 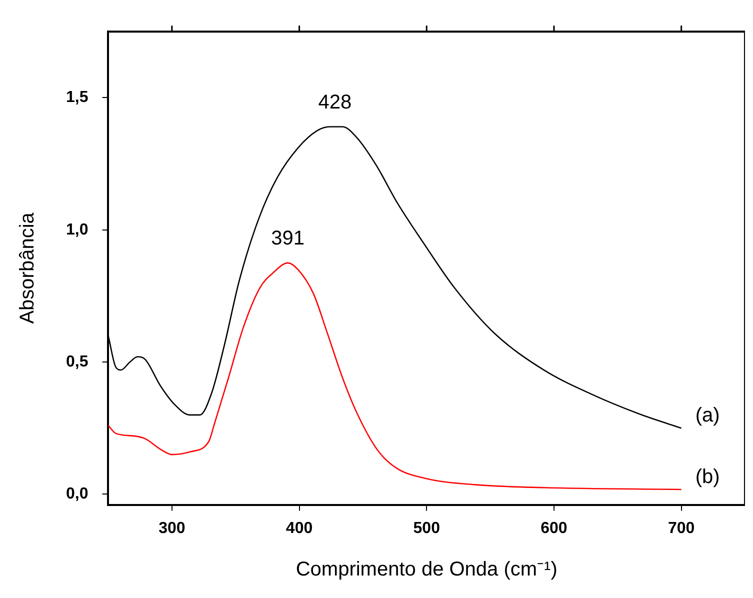 I want to click on annotation: 391, so click(x=287, y=238).